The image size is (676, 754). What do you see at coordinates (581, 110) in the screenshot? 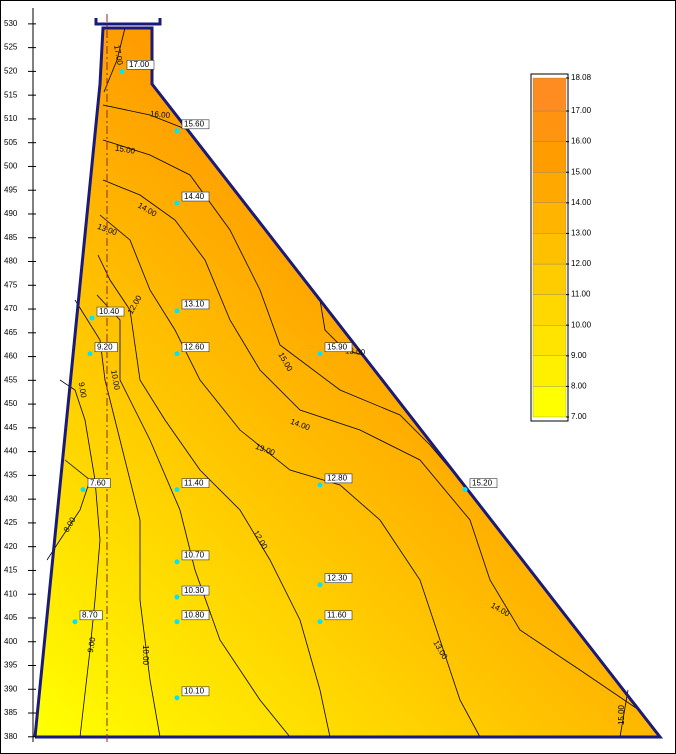
I see `colorbar-tick-label: 17.00` at bounding box center [581, 110].